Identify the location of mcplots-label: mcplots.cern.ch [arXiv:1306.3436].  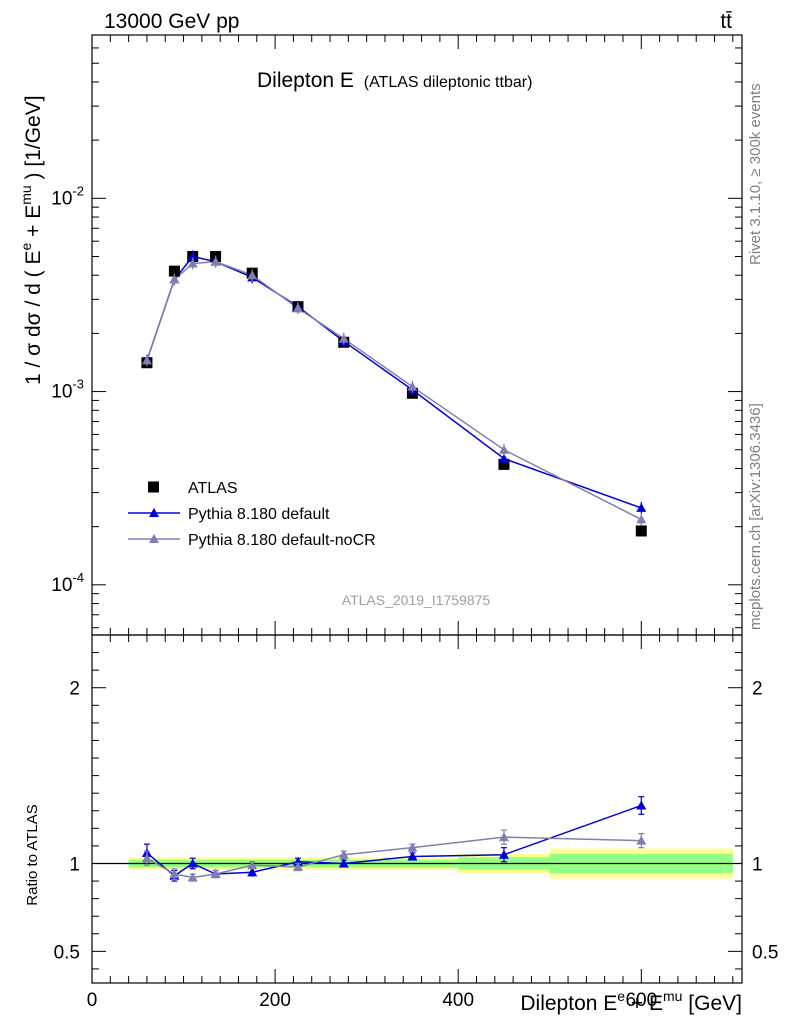
(755, 516).